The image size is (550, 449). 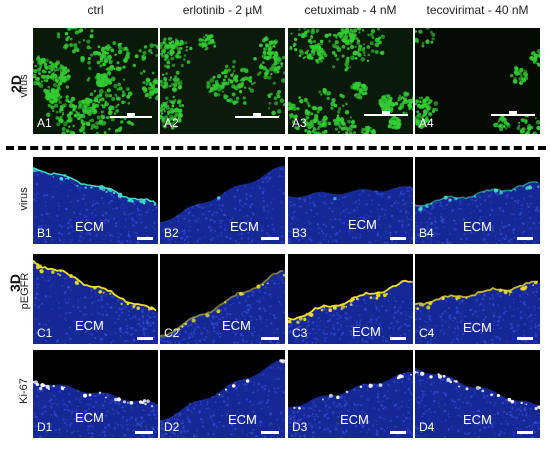 I want to click on panel-d1: ECM D1, so click(x=95, y=394).